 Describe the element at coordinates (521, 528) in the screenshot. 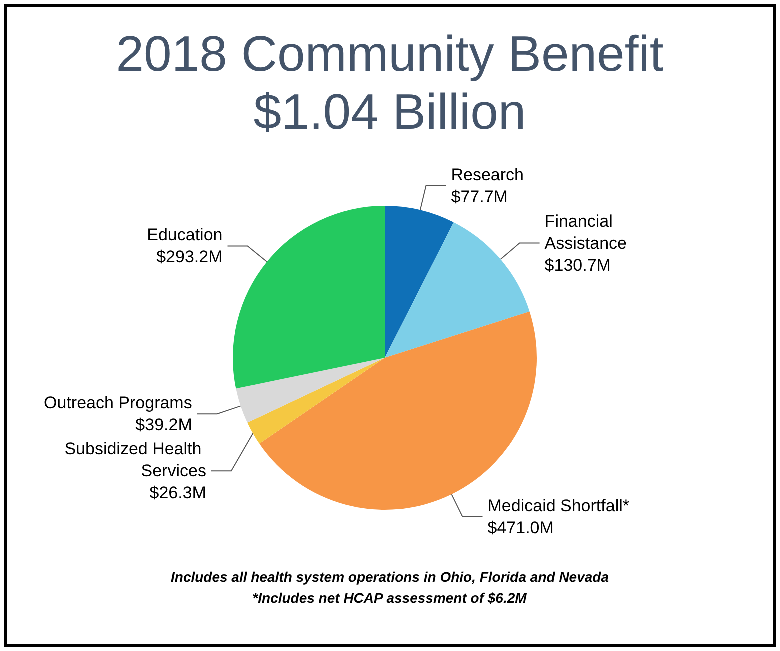

I see `data-label: $471.0M` at that location.